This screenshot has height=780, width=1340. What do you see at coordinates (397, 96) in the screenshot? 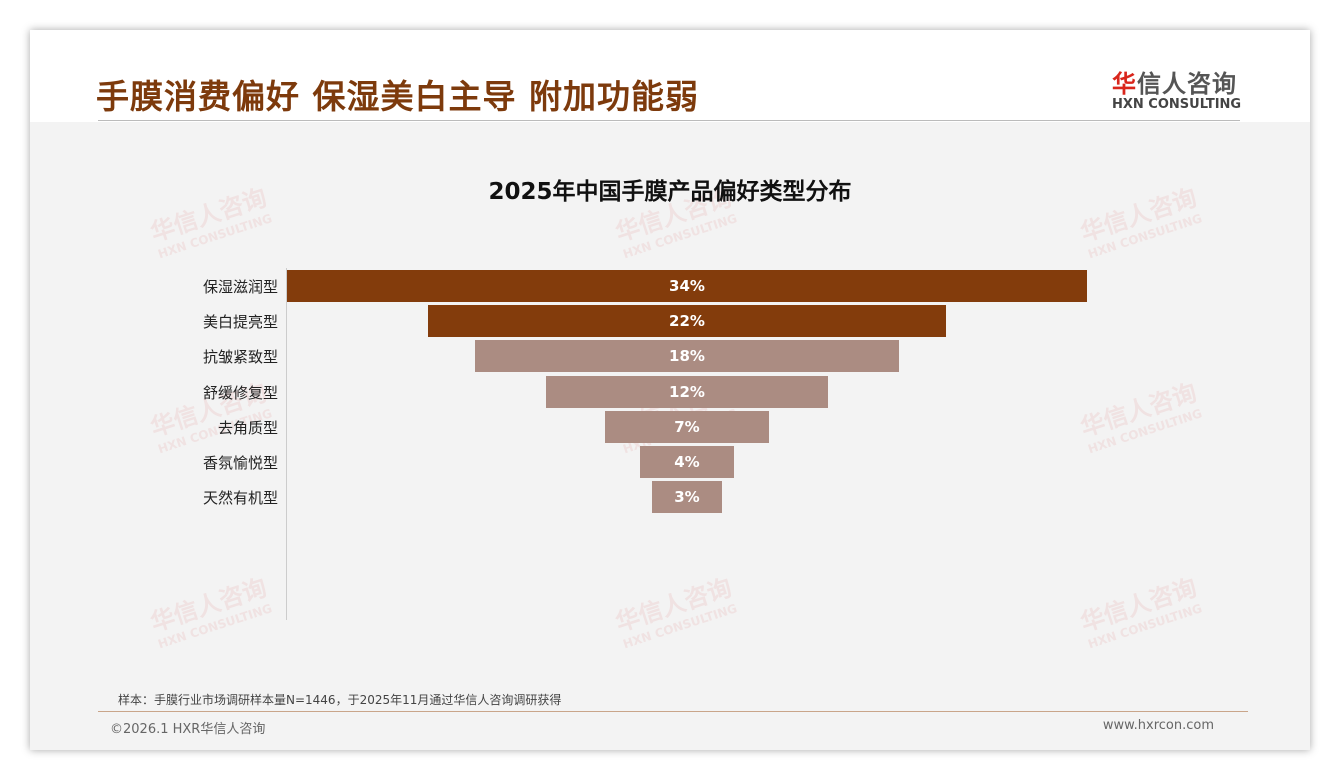
I see `page-title: 手膜消费偏好 保湿美白主导 附加功能弱` at bounding box center [397, 96].